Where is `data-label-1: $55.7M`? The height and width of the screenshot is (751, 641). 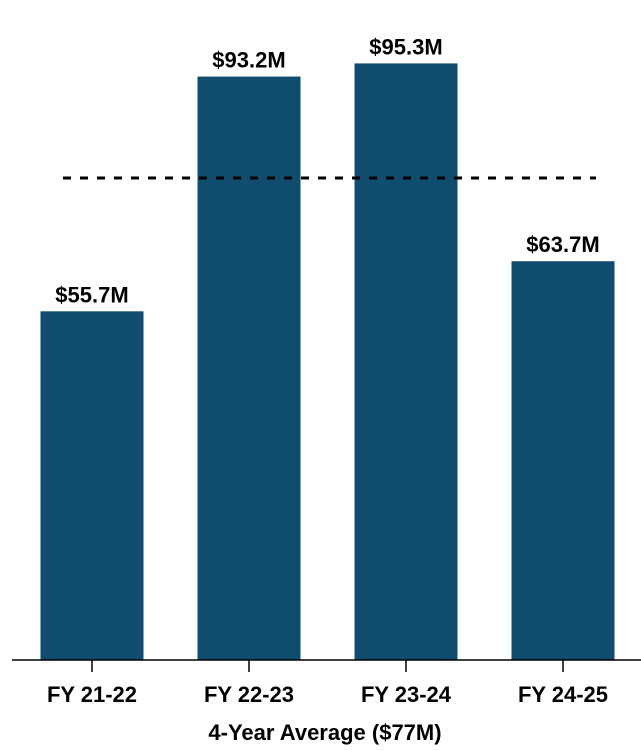 data-label-1: $55.7M is located at coordinates (91, 294).